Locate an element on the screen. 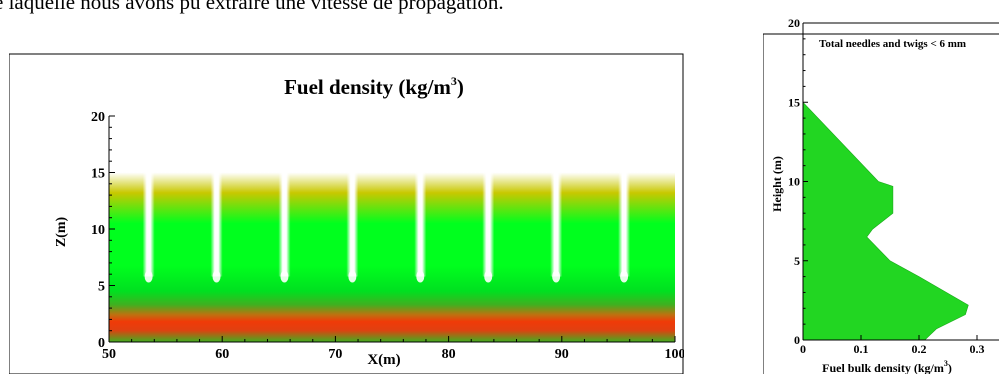  profile-x-tick-label: 0 is located at coordinates (803, 349).